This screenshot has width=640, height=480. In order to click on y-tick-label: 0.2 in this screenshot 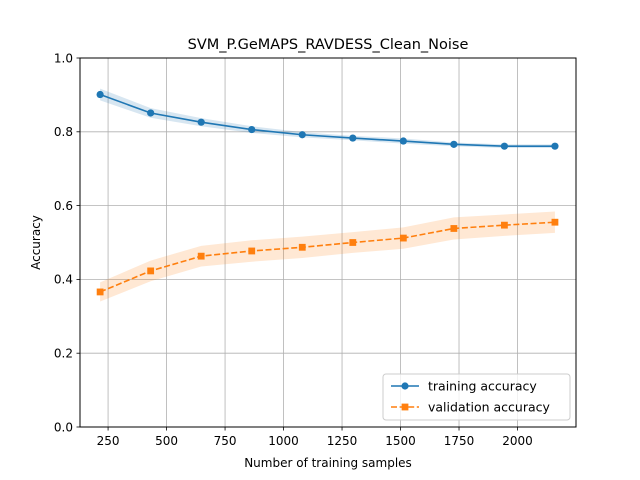, I will do `click(63, 354)`.